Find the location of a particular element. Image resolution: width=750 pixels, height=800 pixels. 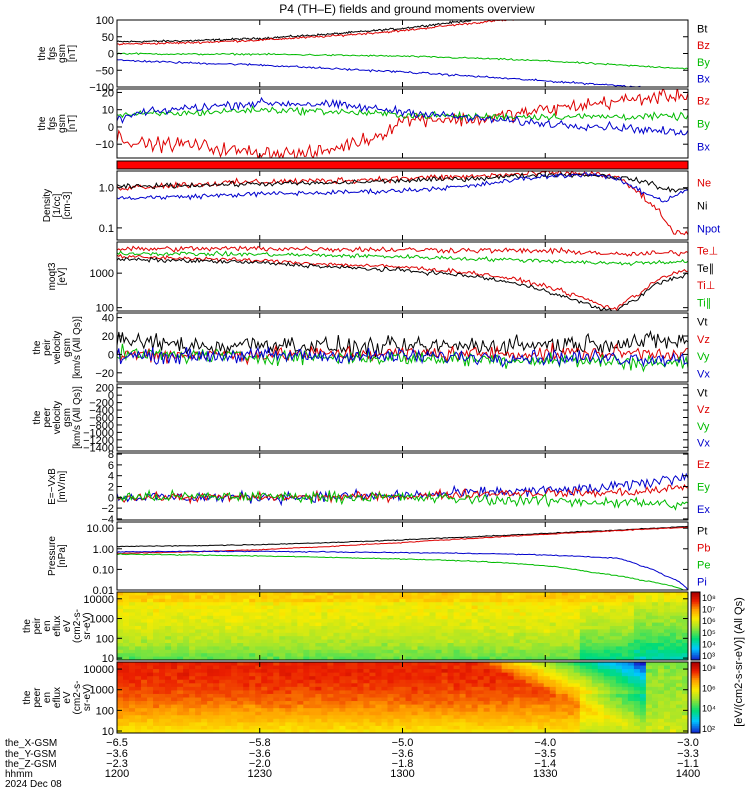

colorbar-tick-label: 10⁶ is located at coordinates (709, 621).